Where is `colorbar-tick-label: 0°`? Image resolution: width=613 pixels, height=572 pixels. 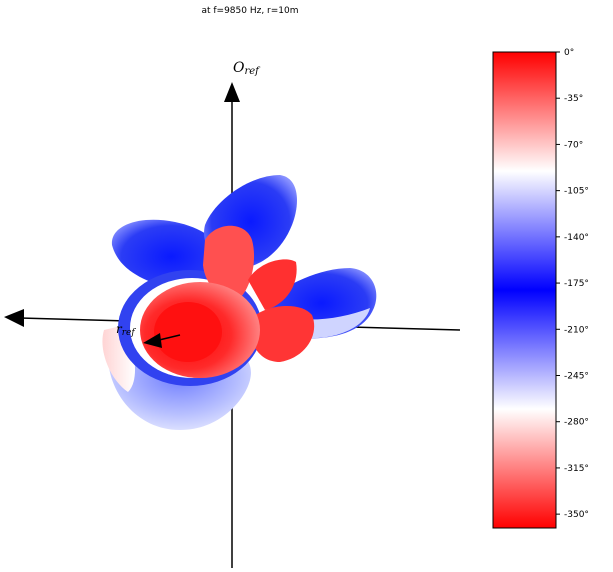 colorbar-tick-label: 0° is located at coordinates (569, 53).